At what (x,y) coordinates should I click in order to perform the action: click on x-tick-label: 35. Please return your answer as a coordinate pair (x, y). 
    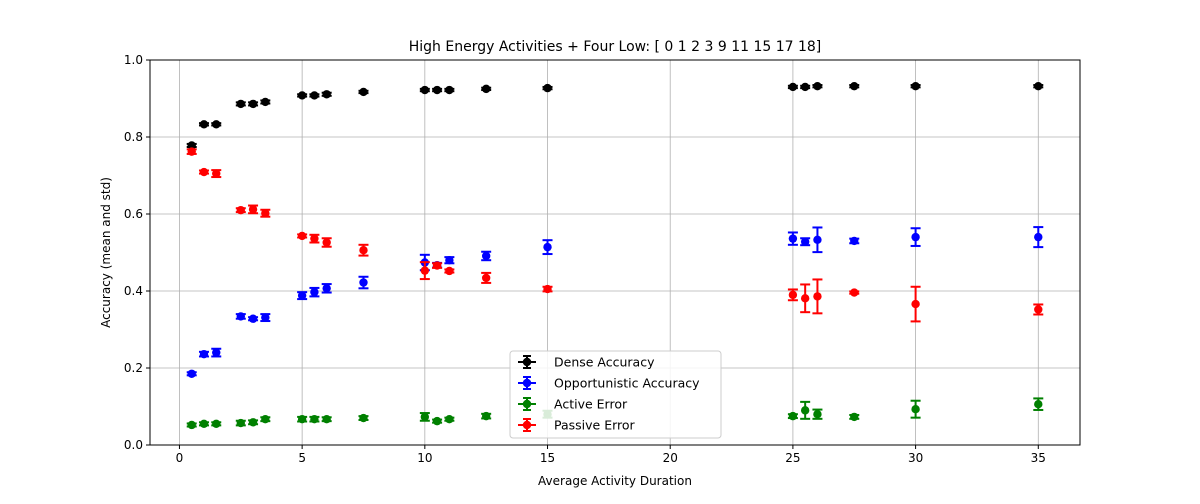
    Looking at the image, I should click on (1038, 458).